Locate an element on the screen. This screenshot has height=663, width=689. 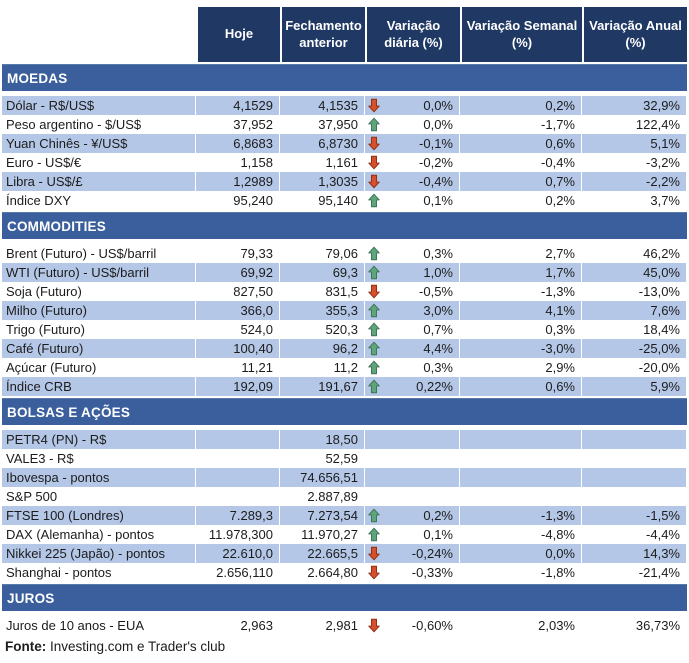
fechamento-anterior-cell: 191,67 is located at coordinates (322, 386).